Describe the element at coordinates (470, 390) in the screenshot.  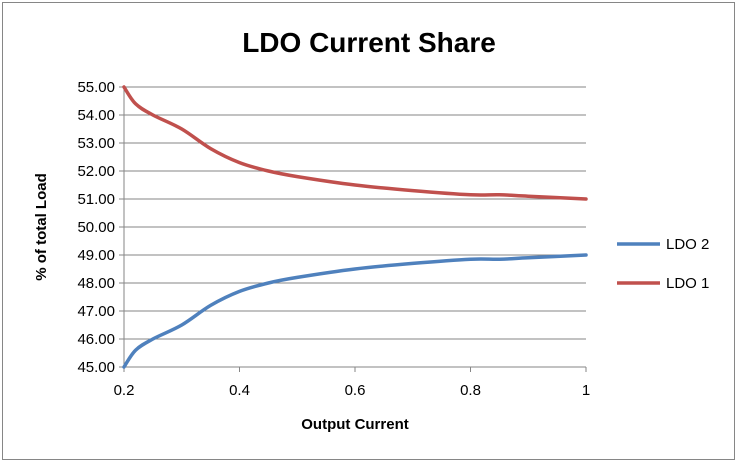
I see `x-tick-label: 0.8` at that location.